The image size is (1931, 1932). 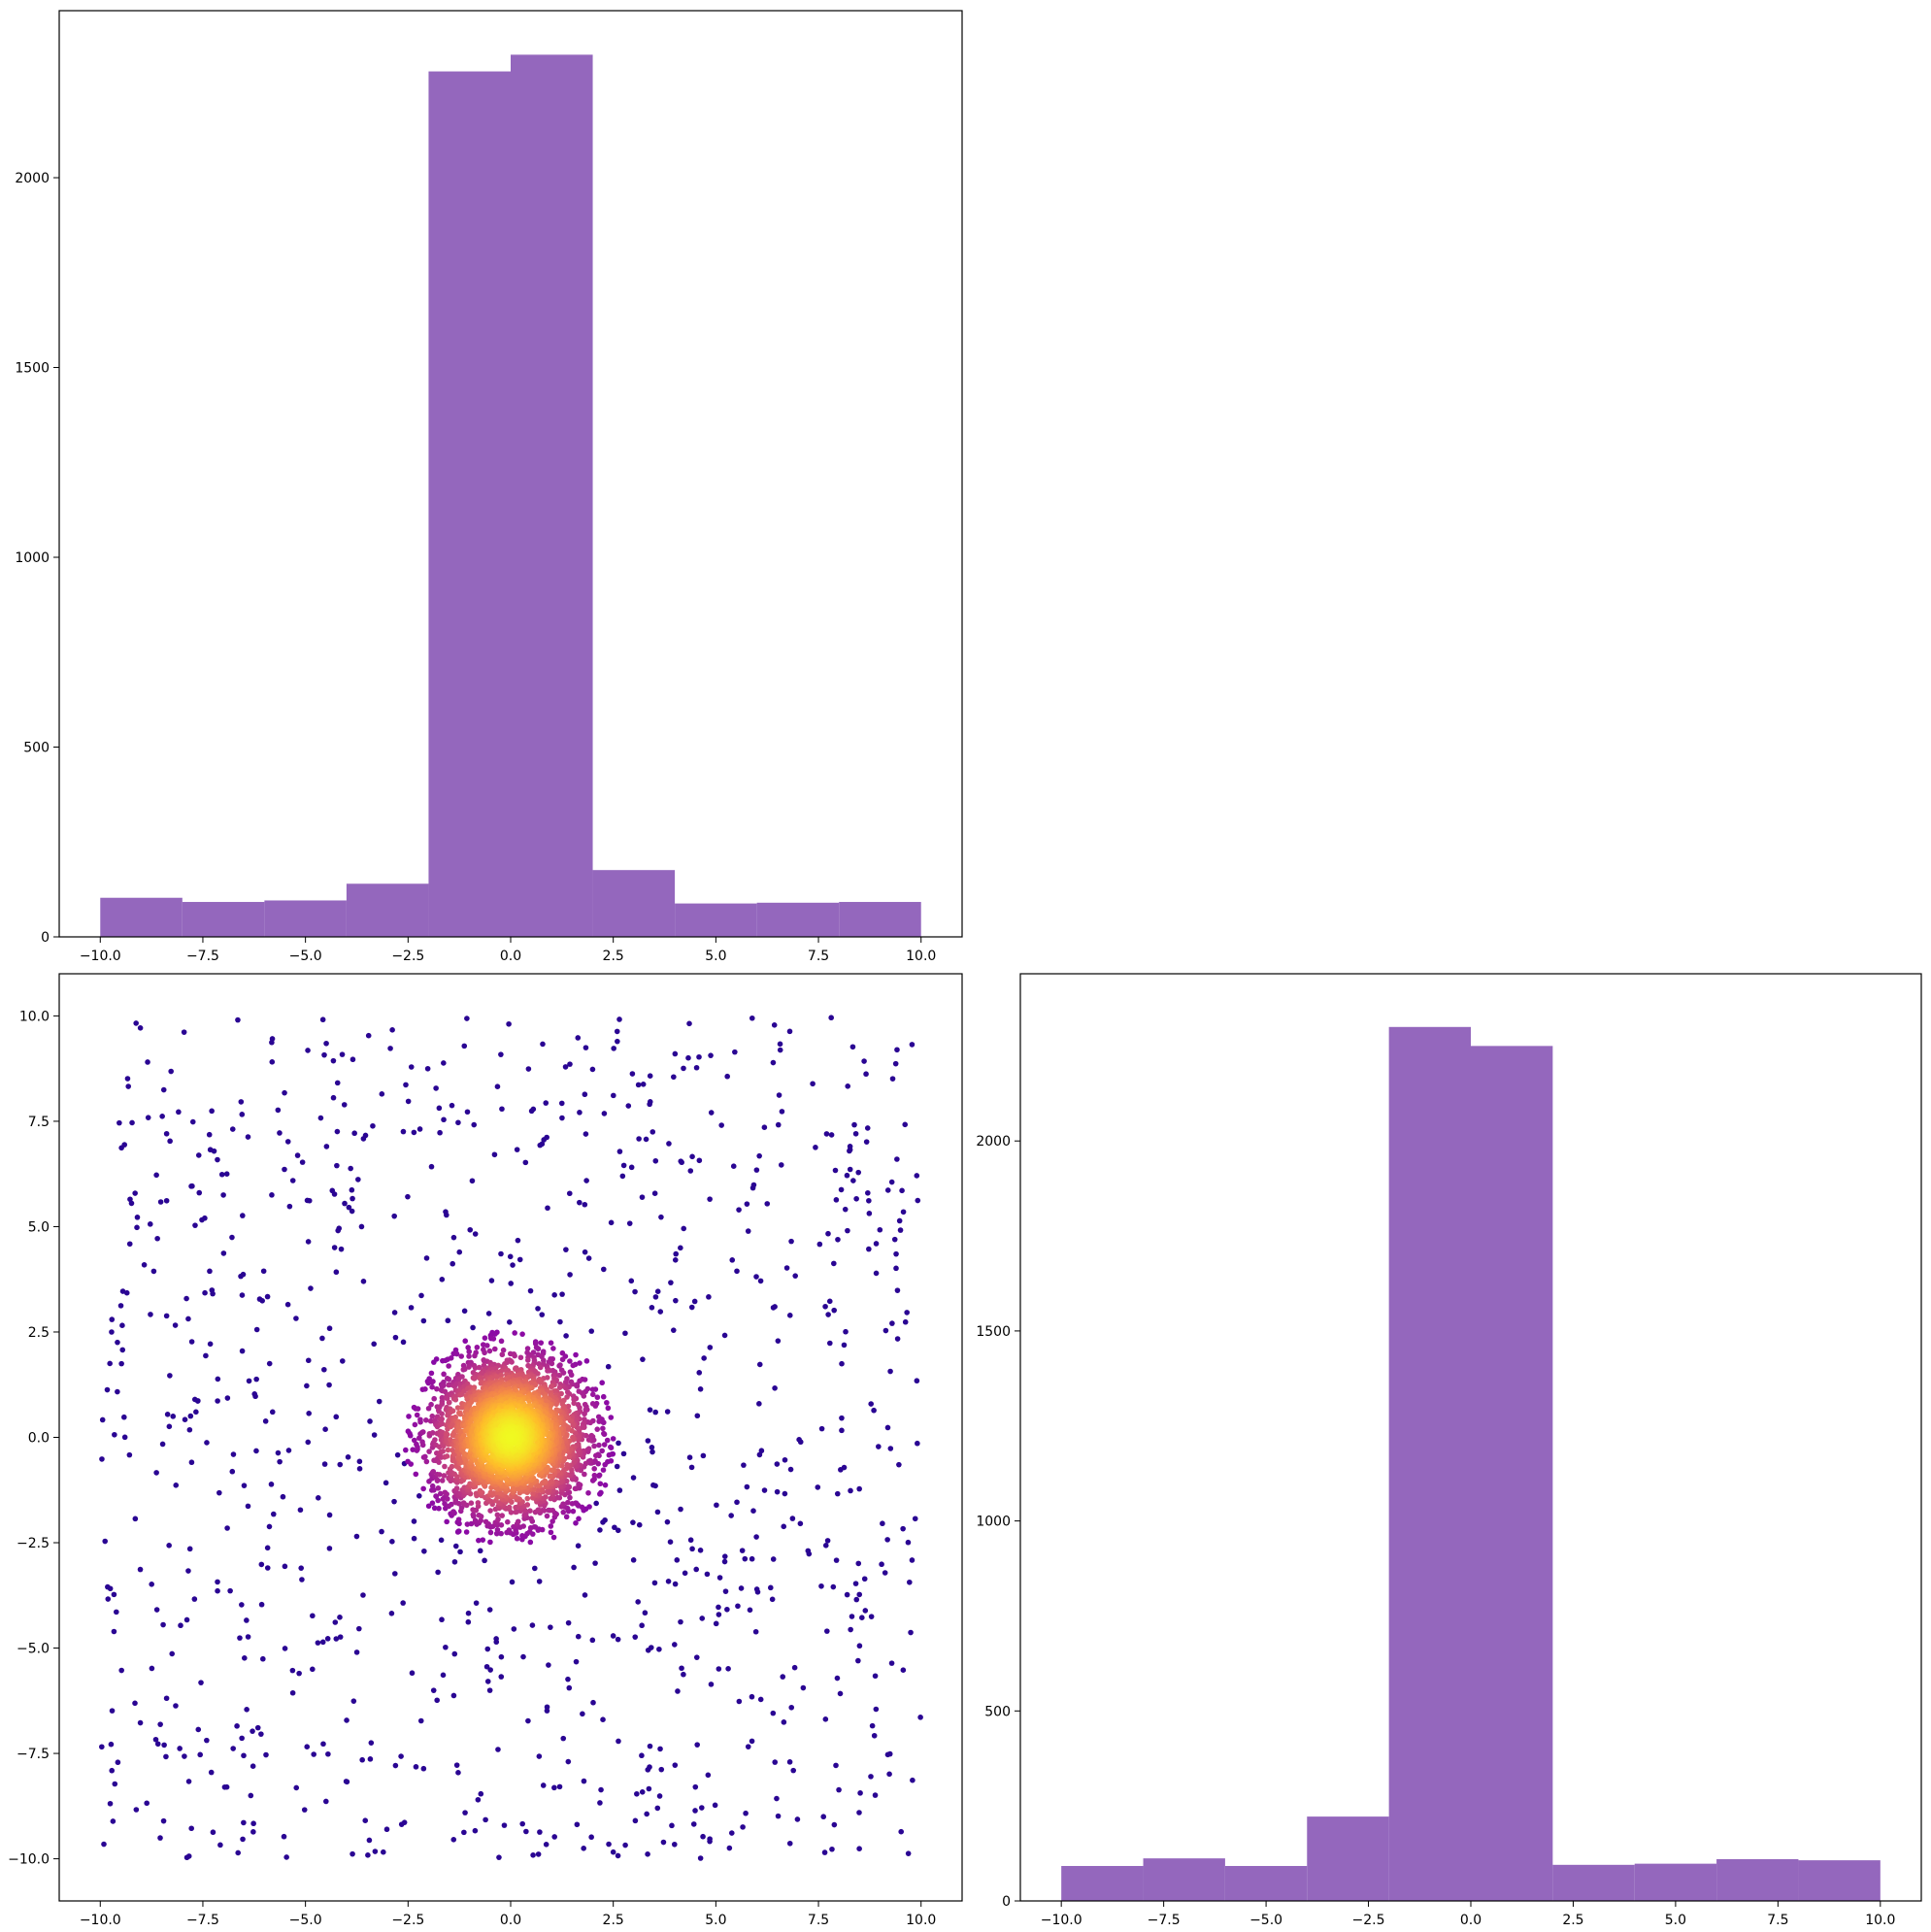 What do you see at coordinates (1062, 1920) in the screenshot?
I see `bottom-right-histogram-xtick-label: −10.0` at bounding box center [1062, 1920].